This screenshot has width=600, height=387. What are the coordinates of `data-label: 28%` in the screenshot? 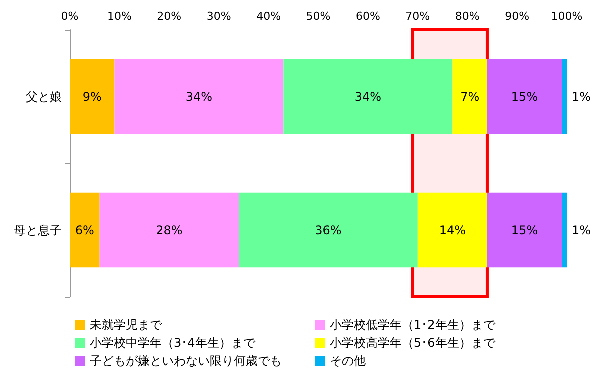 It's located at (169, 230).